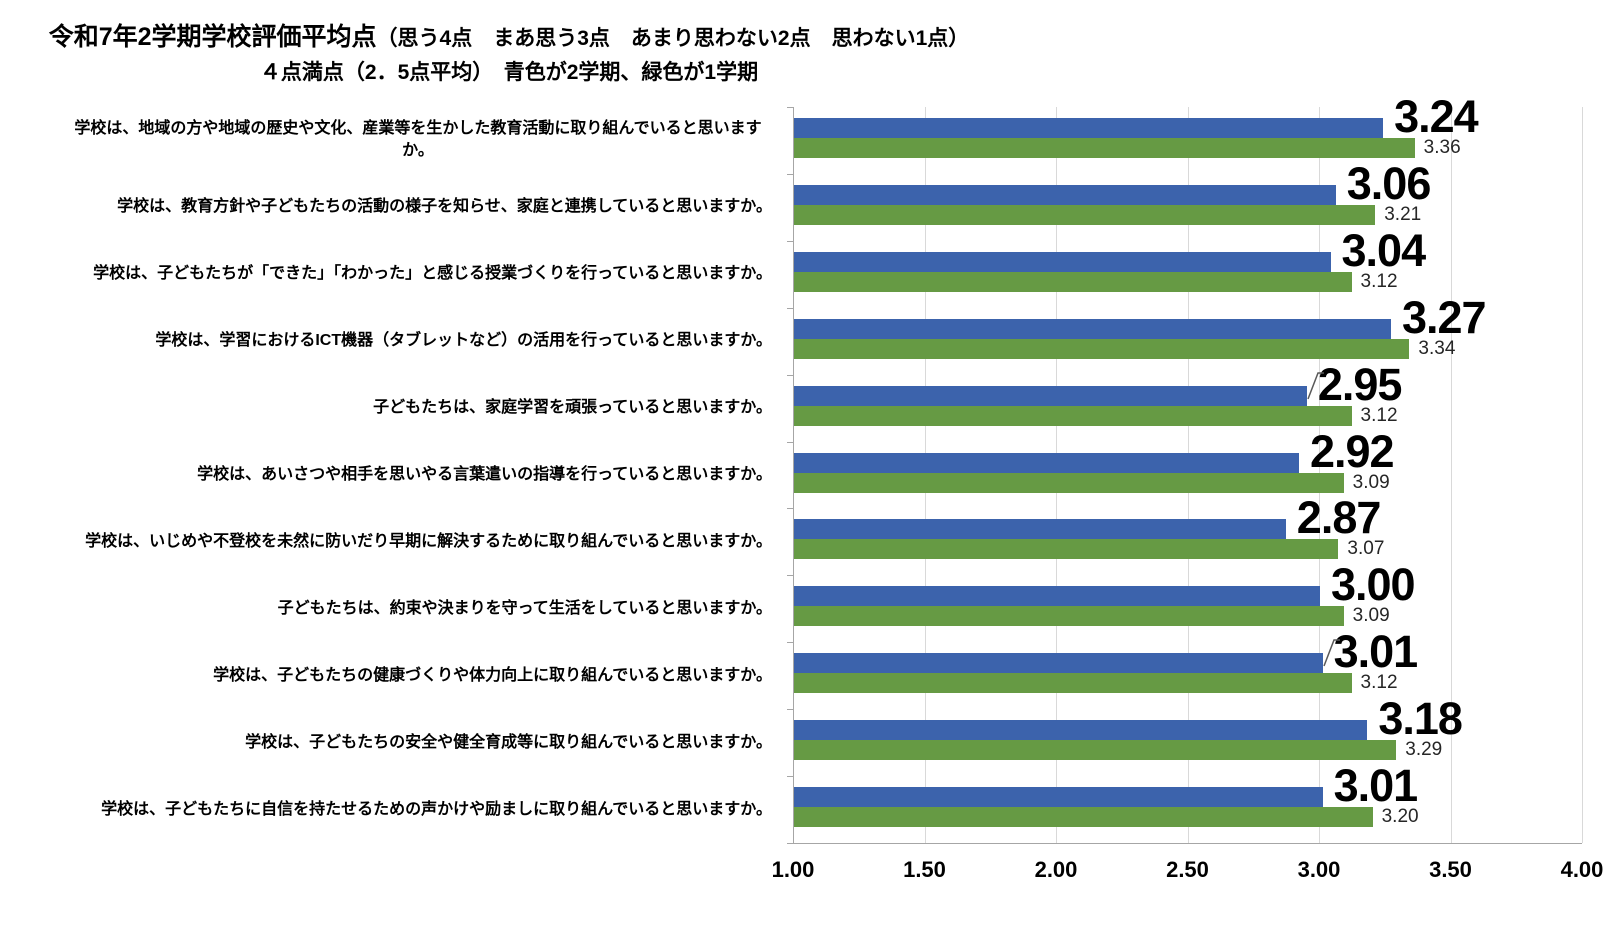 The width and height of the screenshot is (1616, 941). I want to click on chart-subtitle: ４点満点（2．5点平均） 青色が2学期、緑色が1学期, so click(509, 72).